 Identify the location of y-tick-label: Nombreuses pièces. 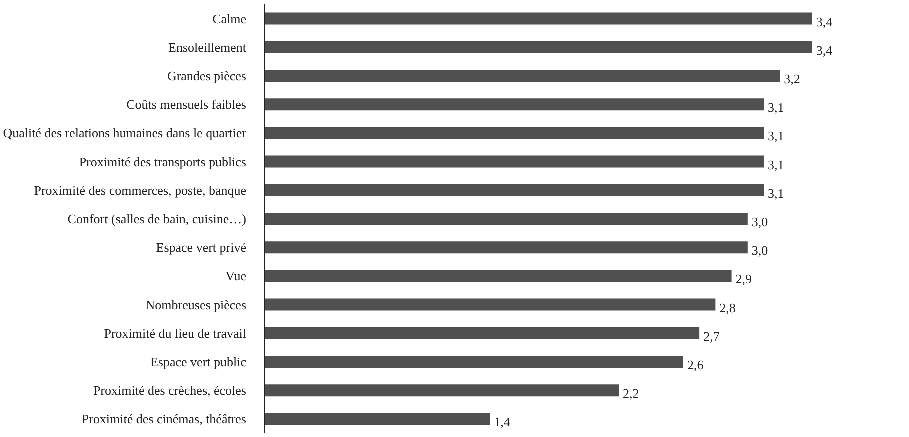
(196, 304).